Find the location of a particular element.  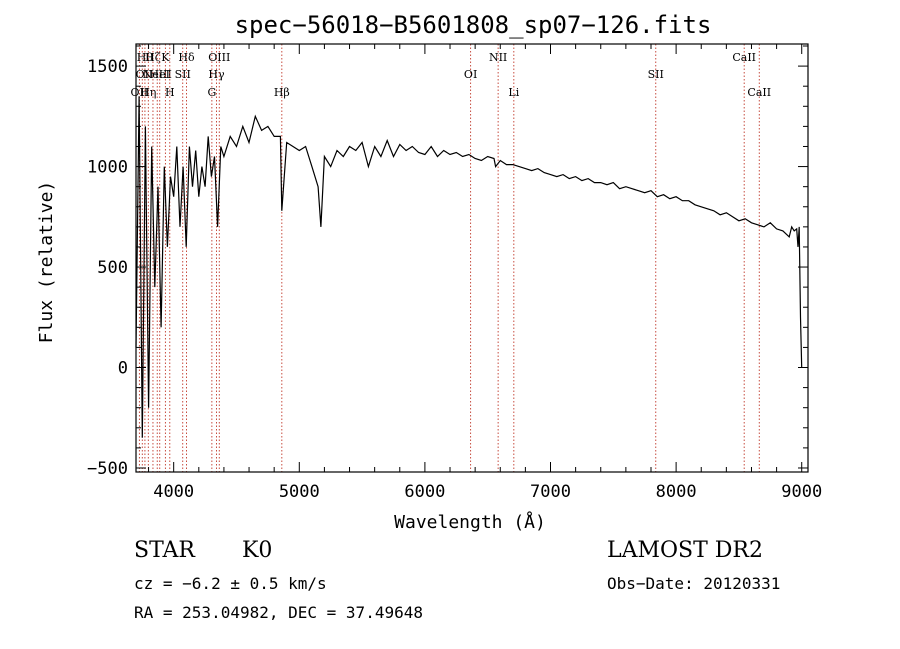

line-marker-label: Hθ is located at coordinates (145, 57).